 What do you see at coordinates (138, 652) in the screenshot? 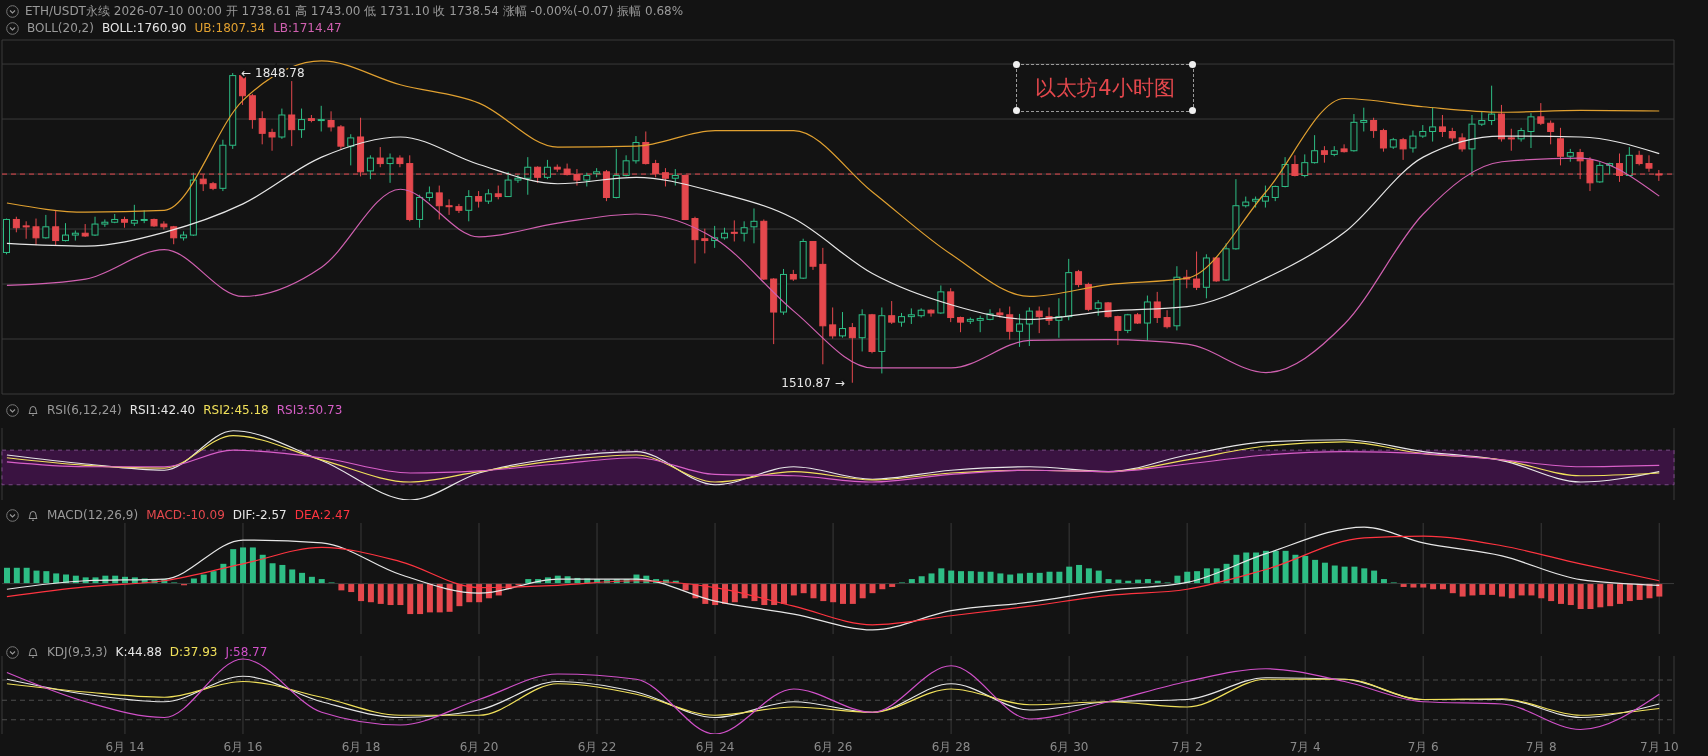
I see `text: K:44.88` at bounding box center [138, 652].